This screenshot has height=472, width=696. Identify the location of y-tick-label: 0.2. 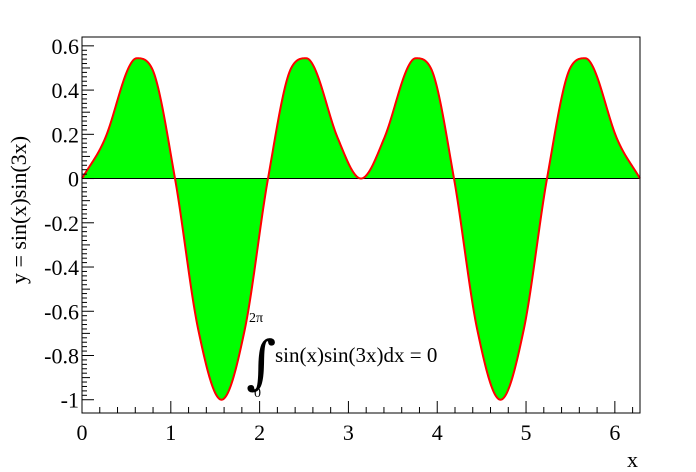
(66, 134).